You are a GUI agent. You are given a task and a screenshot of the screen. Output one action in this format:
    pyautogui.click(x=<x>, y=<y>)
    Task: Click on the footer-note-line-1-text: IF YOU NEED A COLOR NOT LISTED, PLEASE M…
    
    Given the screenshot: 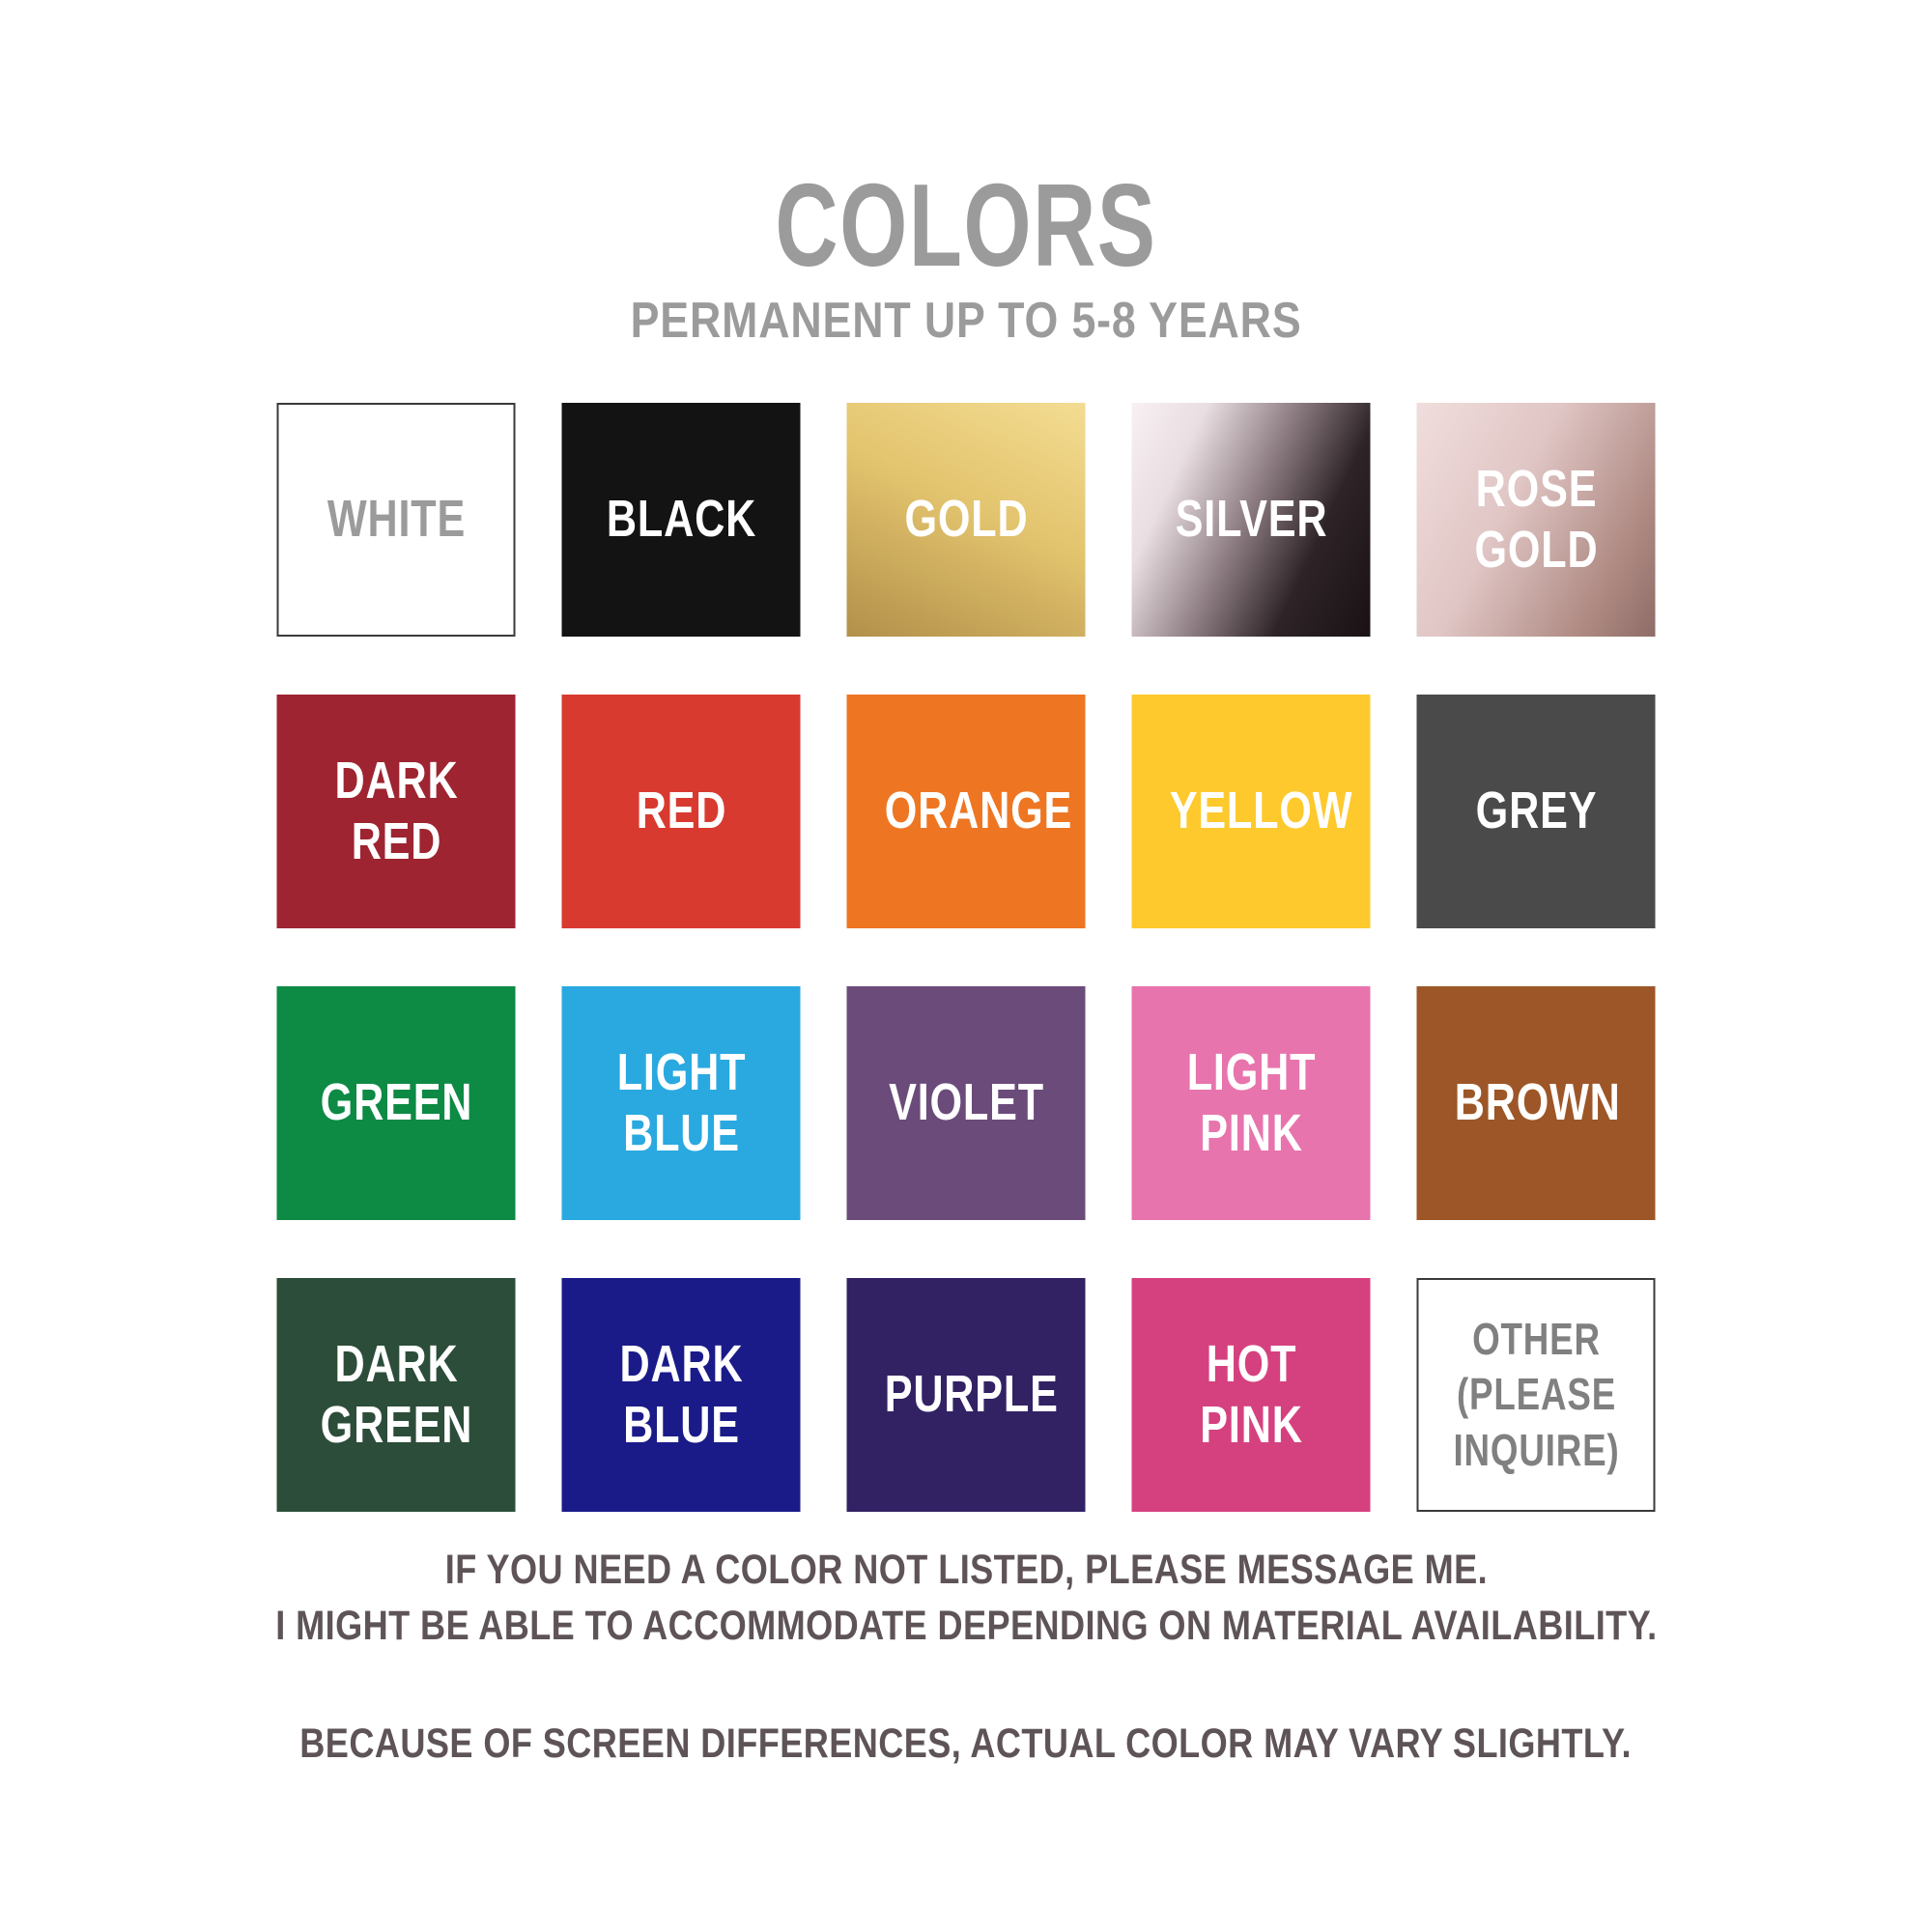 What is the action you would take?
    pyautogui.click(x=966, y=1570)
    